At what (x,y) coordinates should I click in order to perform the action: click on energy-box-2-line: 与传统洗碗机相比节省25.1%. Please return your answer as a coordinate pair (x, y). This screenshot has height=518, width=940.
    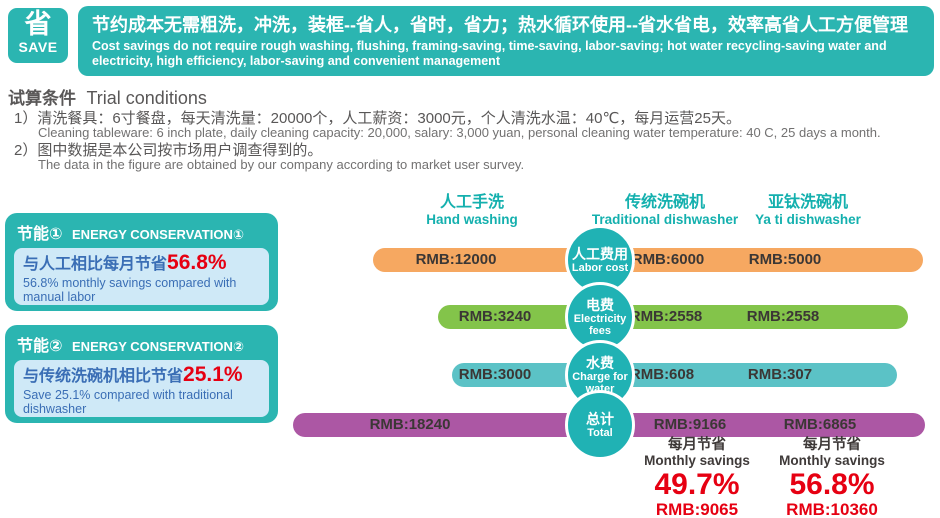
    Looking at the image, I should click on (141, 376).